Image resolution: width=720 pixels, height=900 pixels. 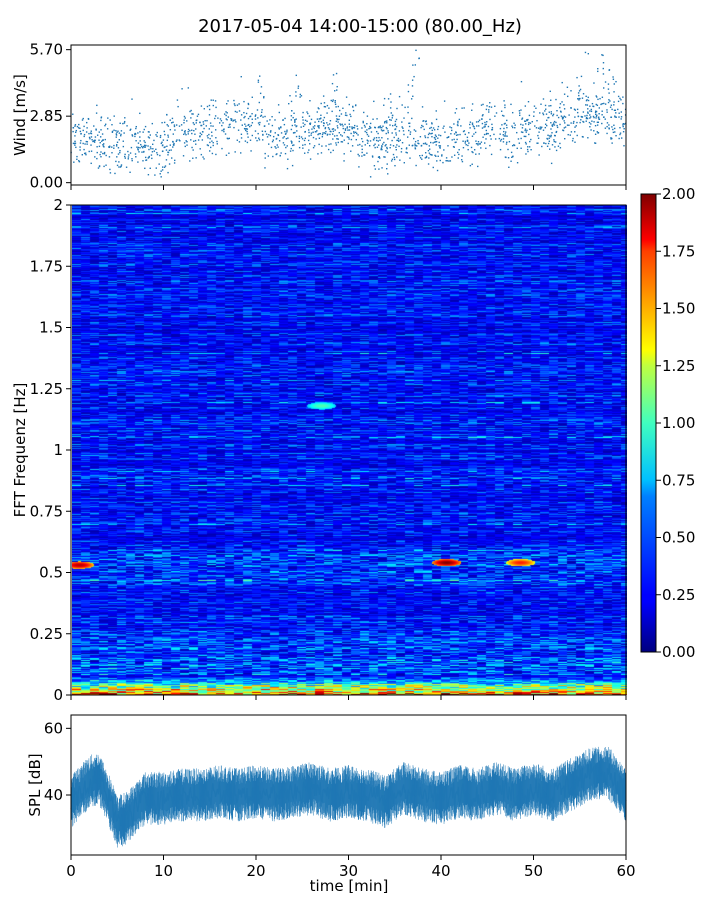 I want to click on wind-y-tick-label: 2.85, so click(x=46, y=116).